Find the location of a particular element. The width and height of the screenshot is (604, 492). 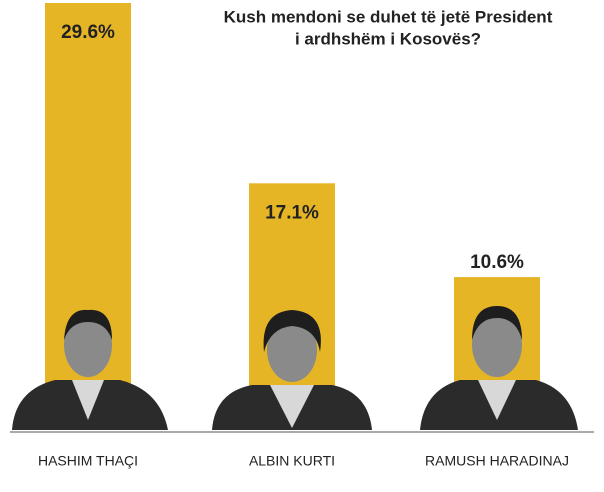

value-label: 10.6% is located at coordinates (497, 262).